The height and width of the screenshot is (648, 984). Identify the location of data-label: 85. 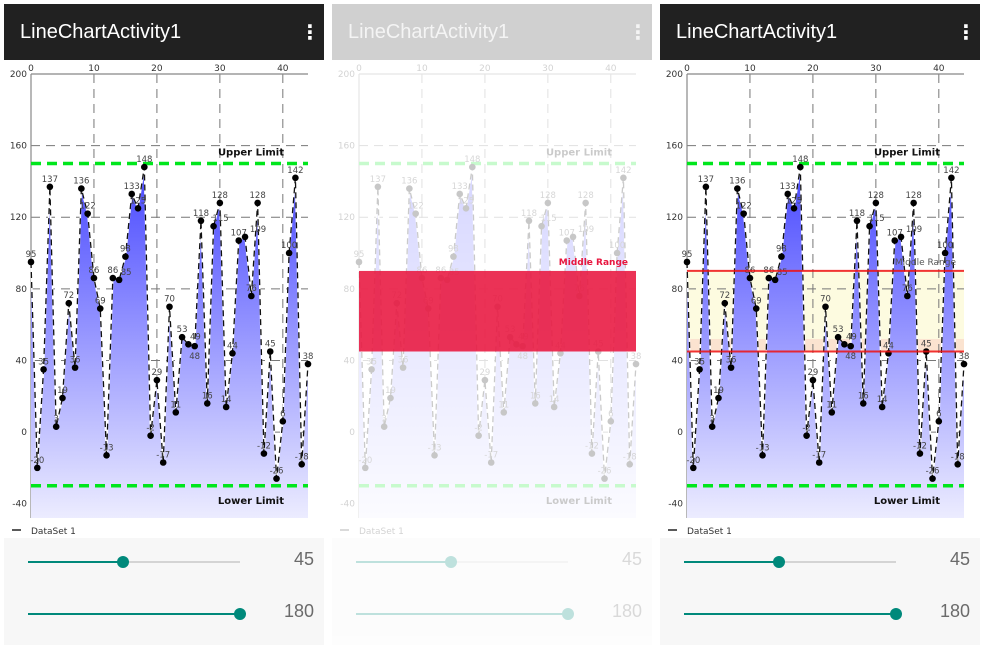
(126, 273).